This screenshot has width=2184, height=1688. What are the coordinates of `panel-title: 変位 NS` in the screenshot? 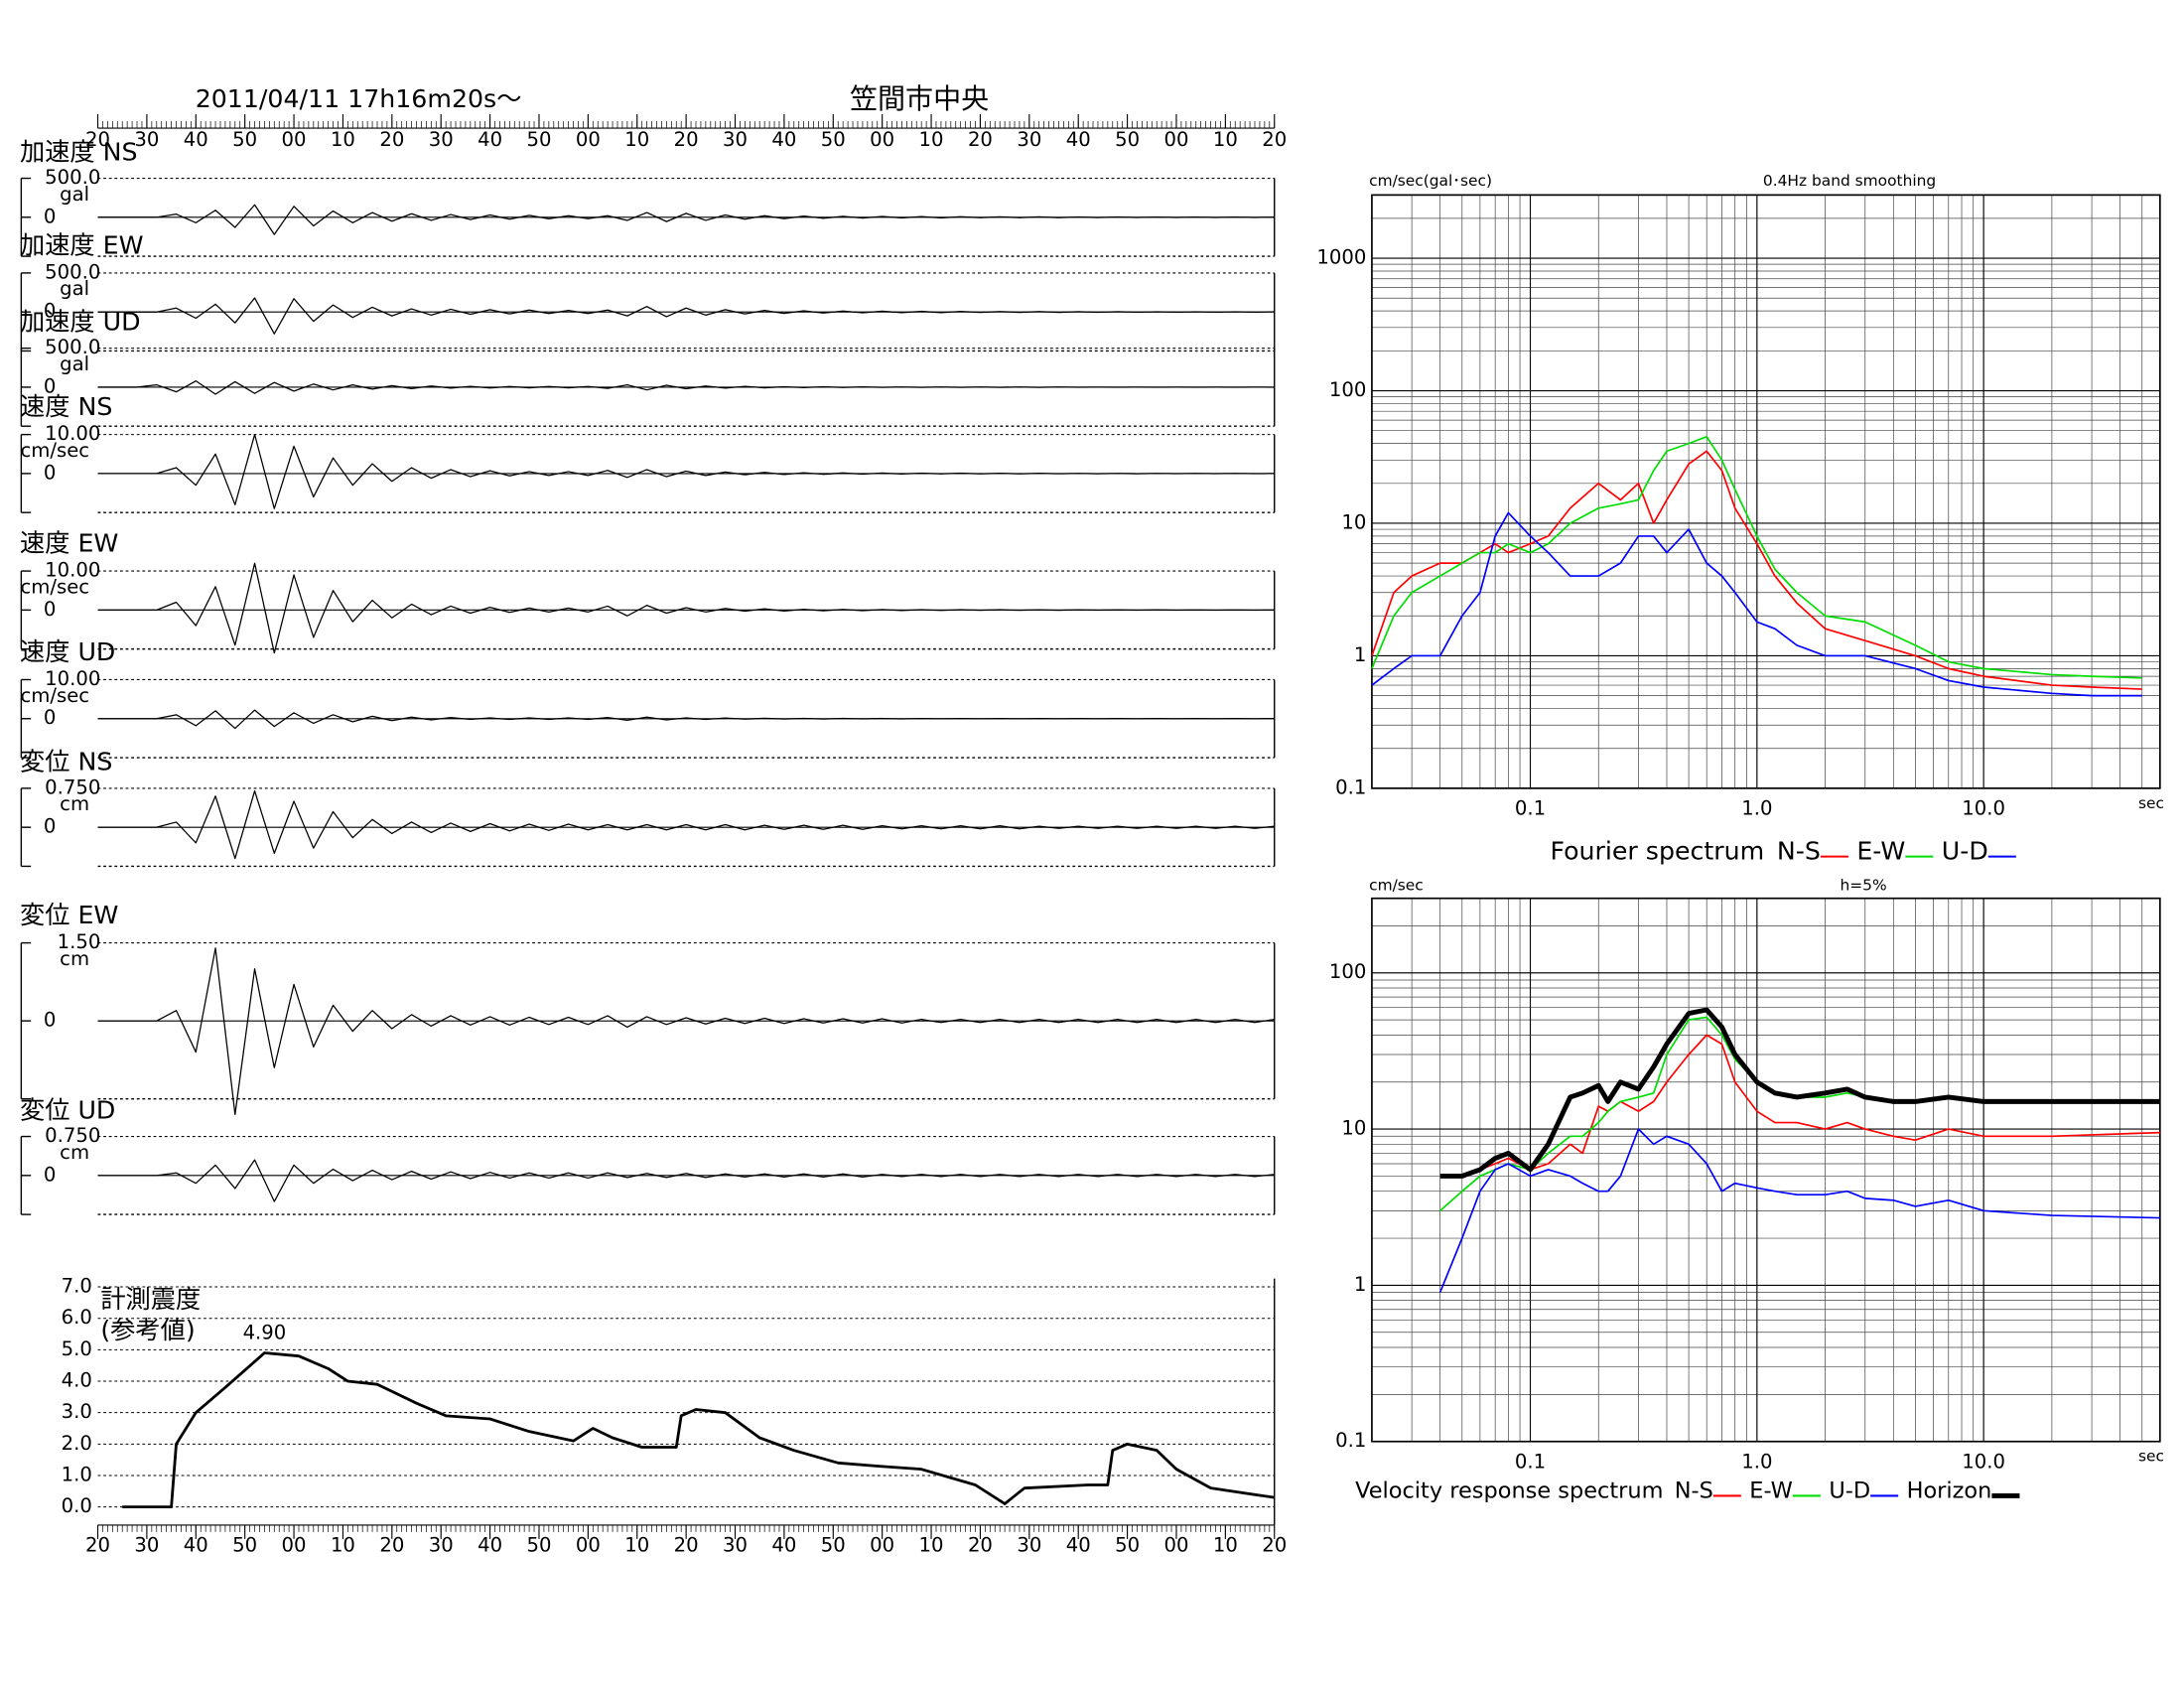 It's located at (66, 762).